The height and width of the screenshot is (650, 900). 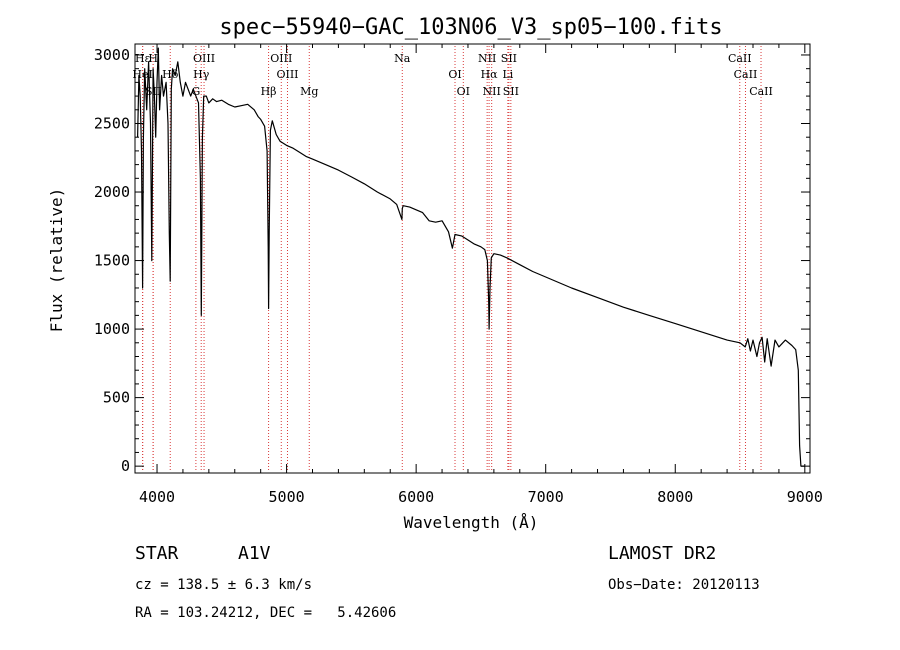 What do you see at coordinates (125, 466) in the screenshot?
I see `y-tick-label-0: 0` at bounding box center [125, 466].